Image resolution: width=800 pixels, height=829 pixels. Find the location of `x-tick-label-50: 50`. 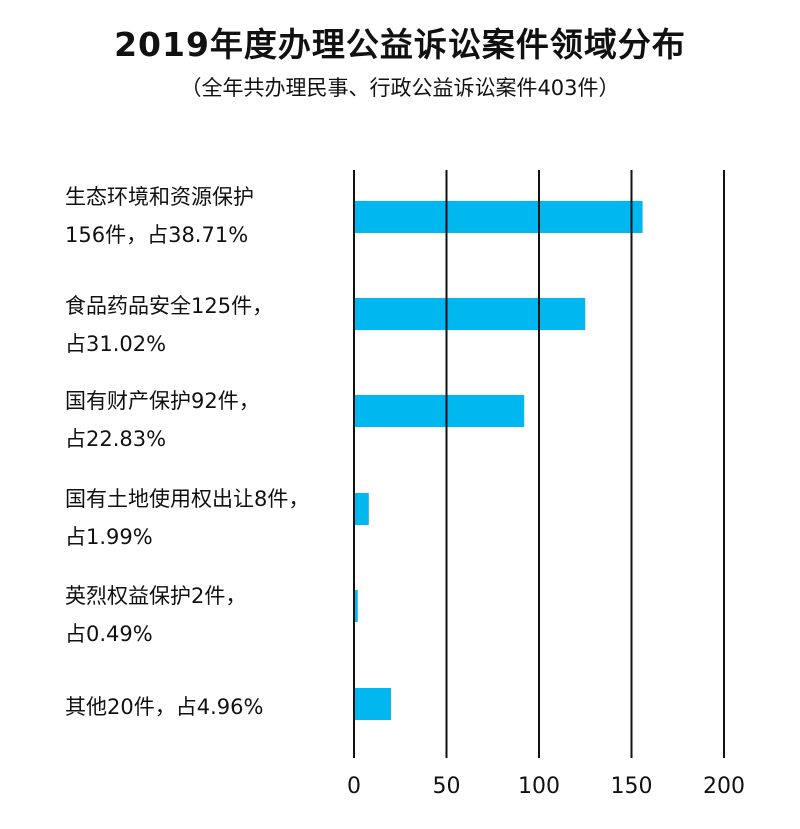

x-tick-label-50: 50 is located at coordinates (447, 786).